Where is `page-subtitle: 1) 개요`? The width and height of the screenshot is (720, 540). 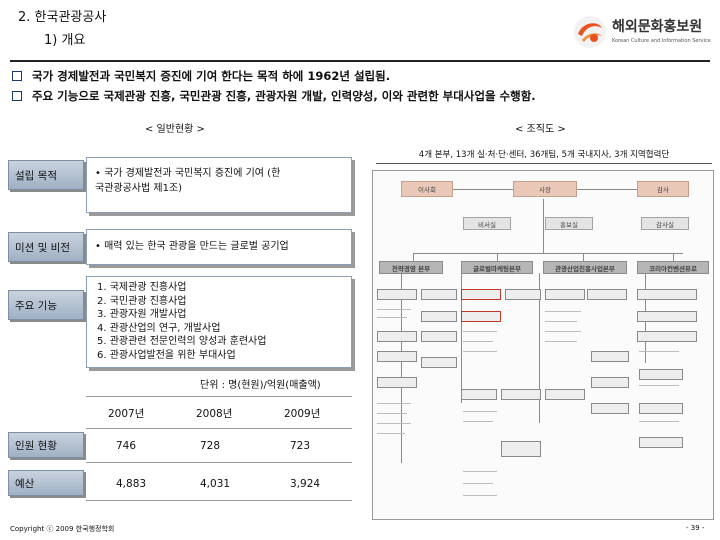 page-subtitle: 1) 개요 is located at coordinates (65, 40).